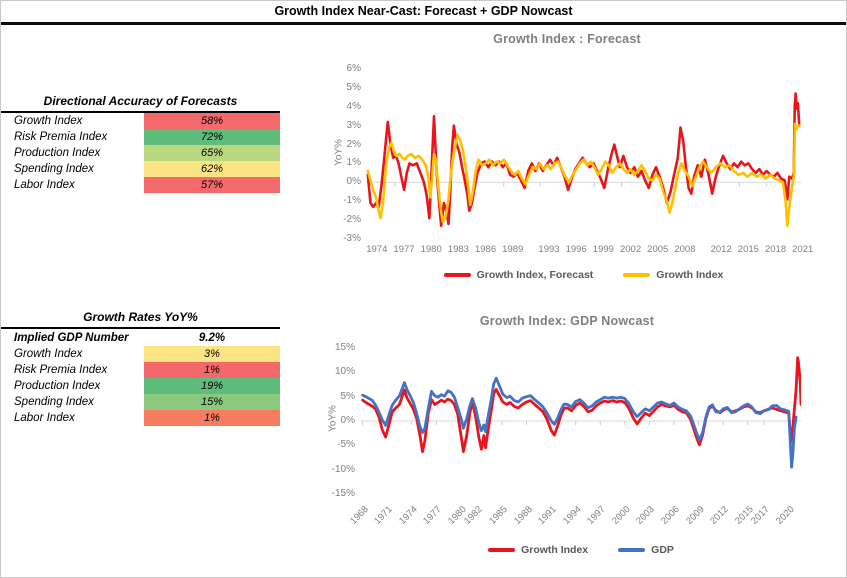 The width and height of the screenshot is (847, 578). I want to click on row-value-cell: 72%, so click(212, 137).